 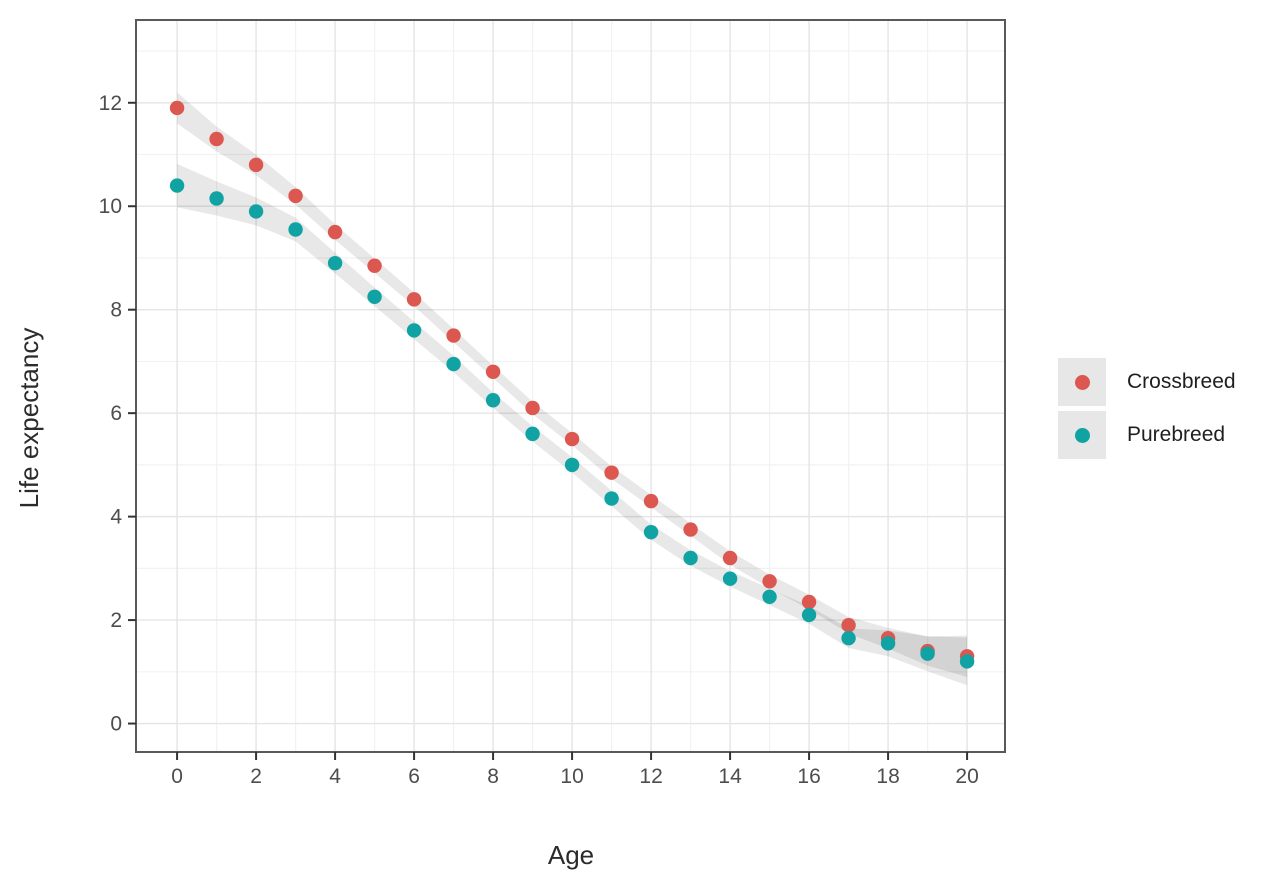 What do you see at coordinates (571, 776) in the screenshot?
I see `x-tick-label: 10` at bounding box center [571, 776].